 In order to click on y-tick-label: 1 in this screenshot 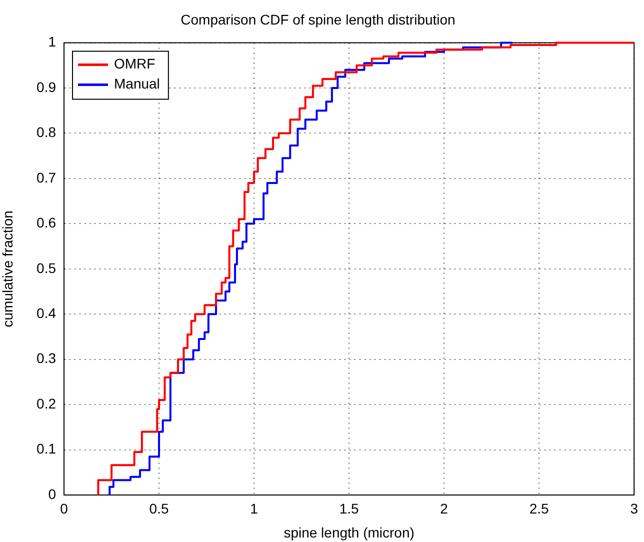, I will do `click(52, 42)`.